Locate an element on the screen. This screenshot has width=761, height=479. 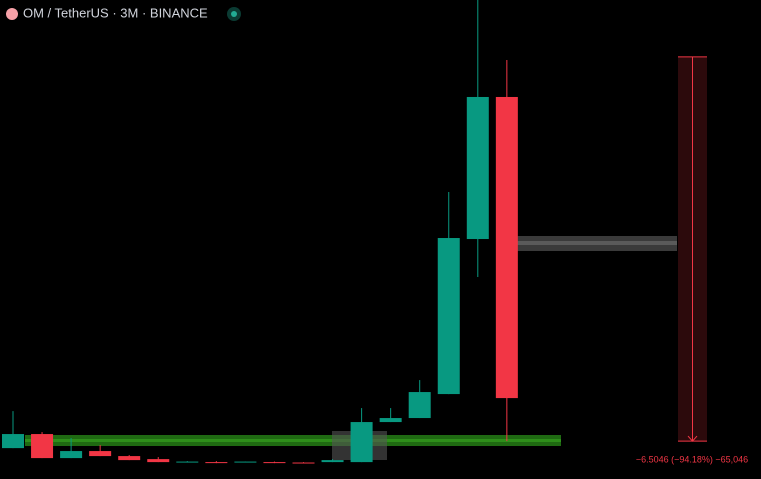
support-line is located at coordinates (293, 440).